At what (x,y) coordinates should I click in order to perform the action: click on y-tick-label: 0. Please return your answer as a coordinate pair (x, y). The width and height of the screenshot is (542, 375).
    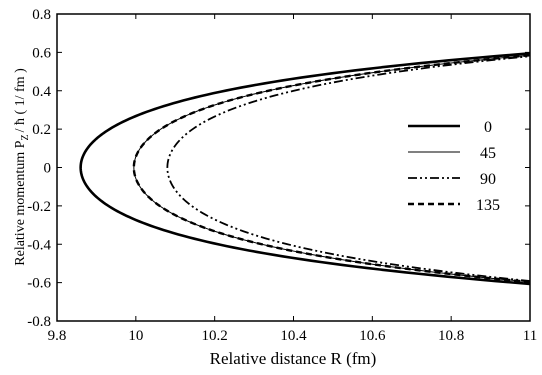
    Looking at the image, I should click on (48, 169).